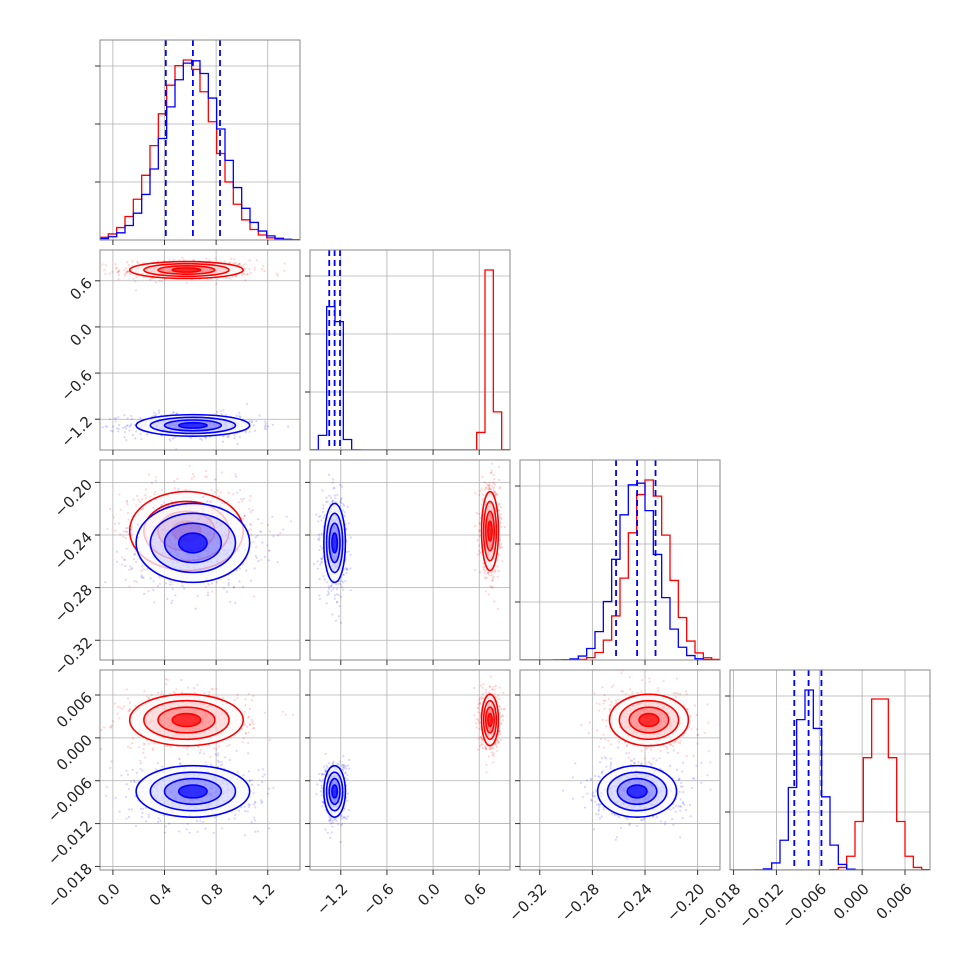  Describe the element at coordinates (410, 350) in the screenshot. I see `panel-content` at that location.